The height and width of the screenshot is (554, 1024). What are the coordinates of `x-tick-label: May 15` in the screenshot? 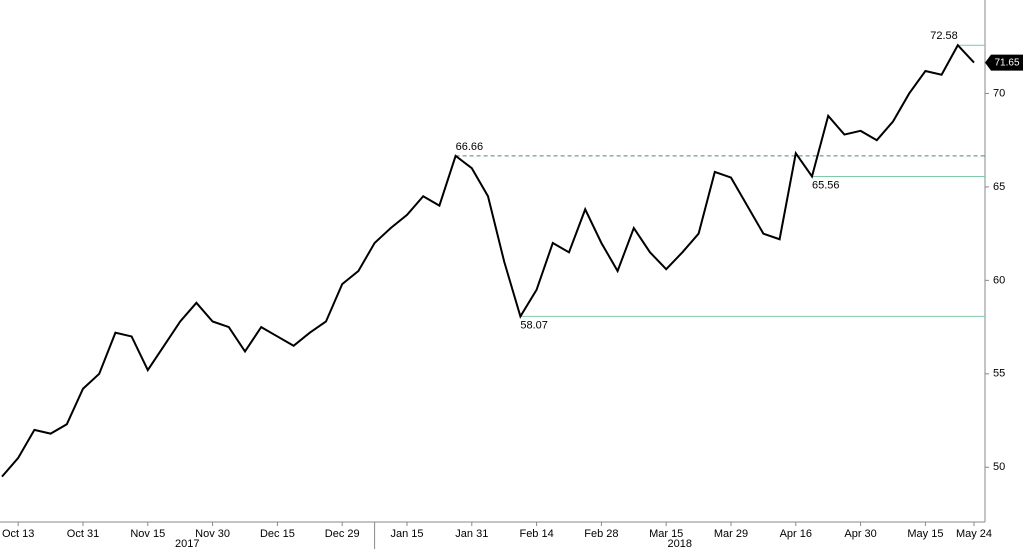 It's located at (925, 534).